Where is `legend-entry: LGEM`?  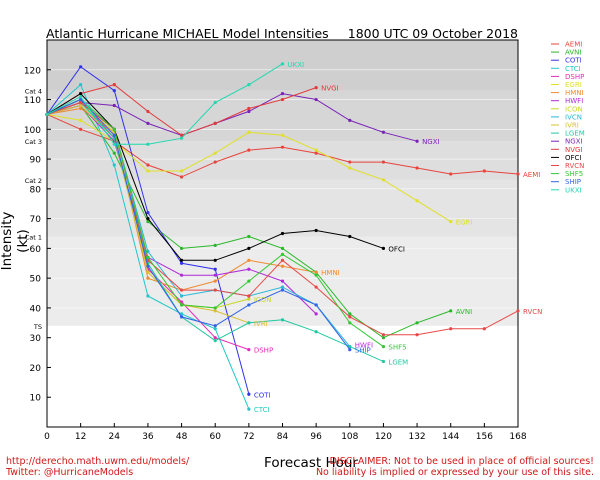
legend-entry: LGEM is located at coordinates (575, 134).